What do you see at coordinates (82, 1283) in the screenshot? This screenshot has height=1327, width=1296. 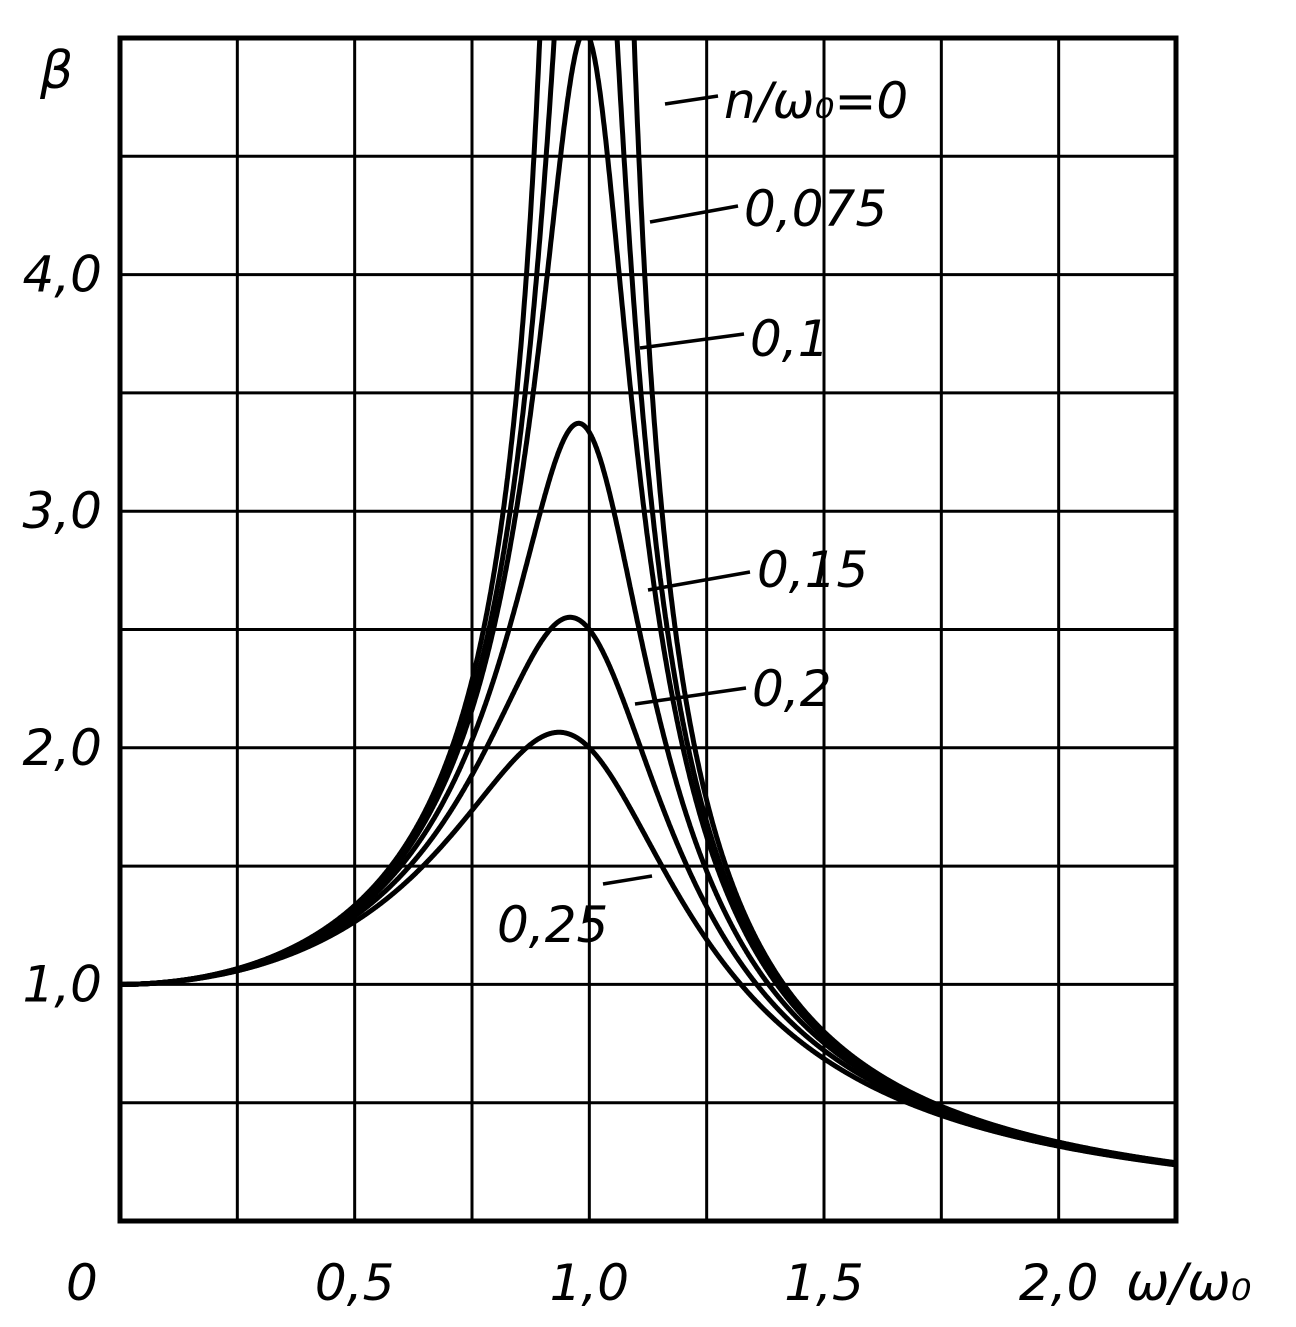 I see `x-tick-label: 0` at bounding box center [82, 1283].